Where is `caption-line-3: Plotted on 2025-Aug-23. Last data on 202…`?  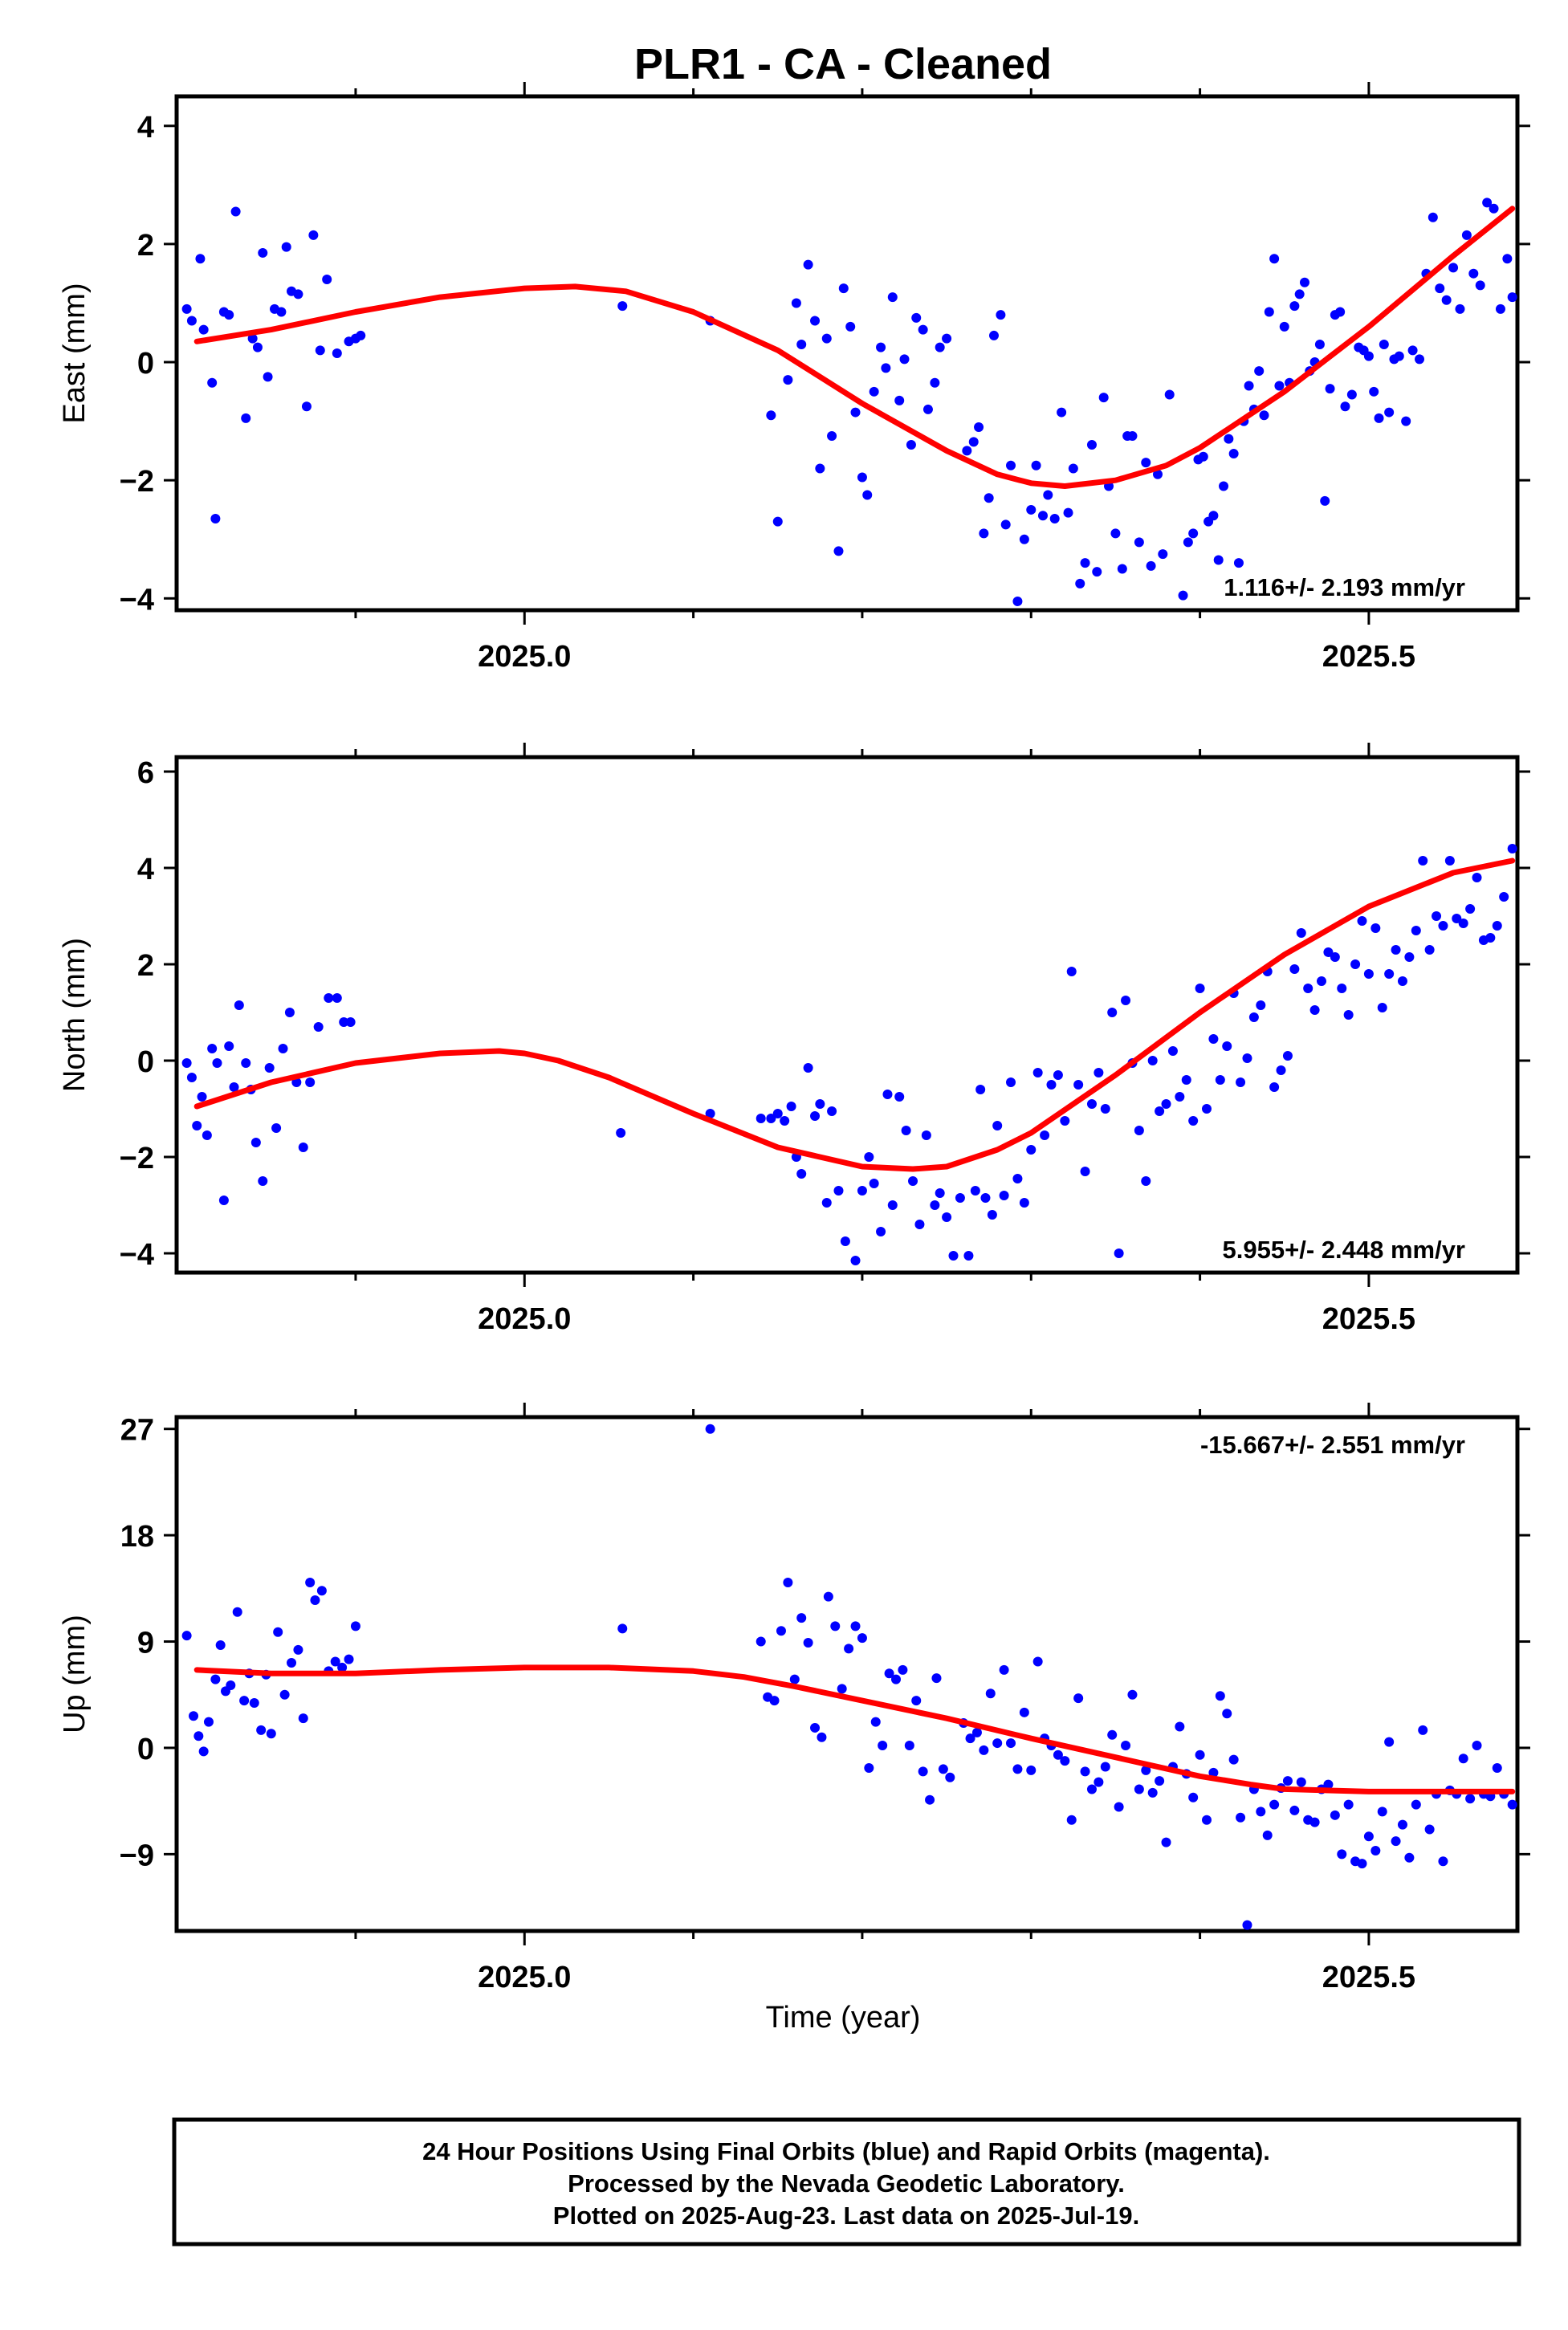
caption-line-3: Plotted on 2025-Aug-23. Last data on 202… is located at coordinates (846, 2216).